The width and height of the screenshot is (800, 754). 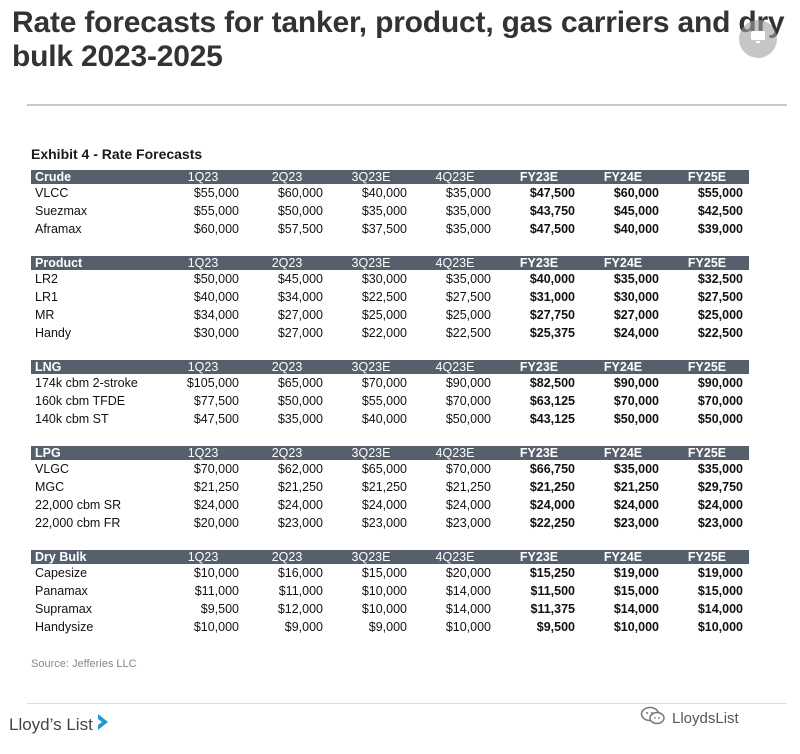 What do you see at coordinates (384, 333) in the screenshot?
I see `rate-cell: $22,000` at bounding box center [384, 333].